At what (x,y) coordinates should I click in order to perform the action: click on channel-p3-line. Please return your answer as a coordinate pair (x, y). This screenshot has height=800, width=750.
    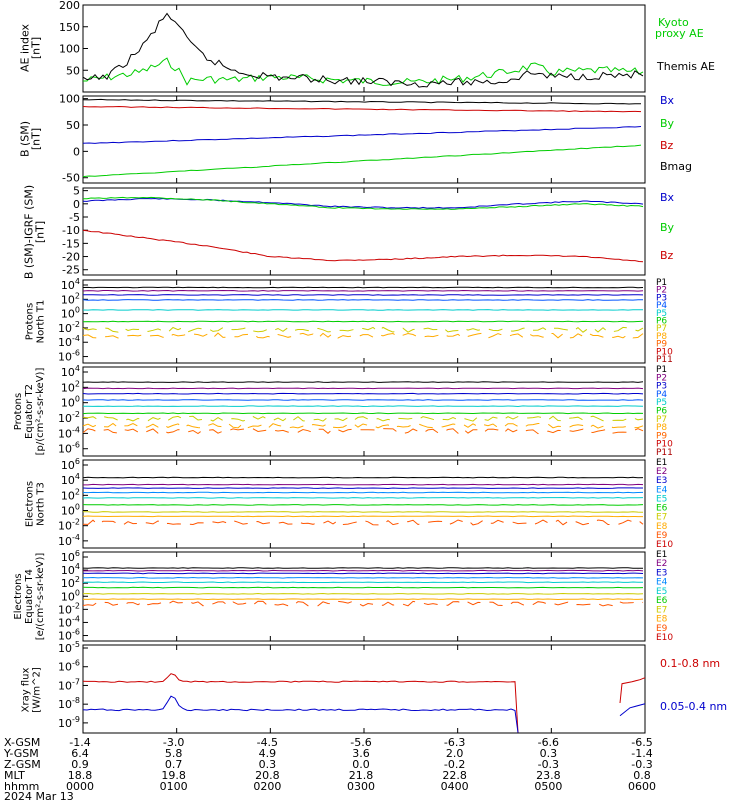
    Looking at the image, I should click on (363, 295).